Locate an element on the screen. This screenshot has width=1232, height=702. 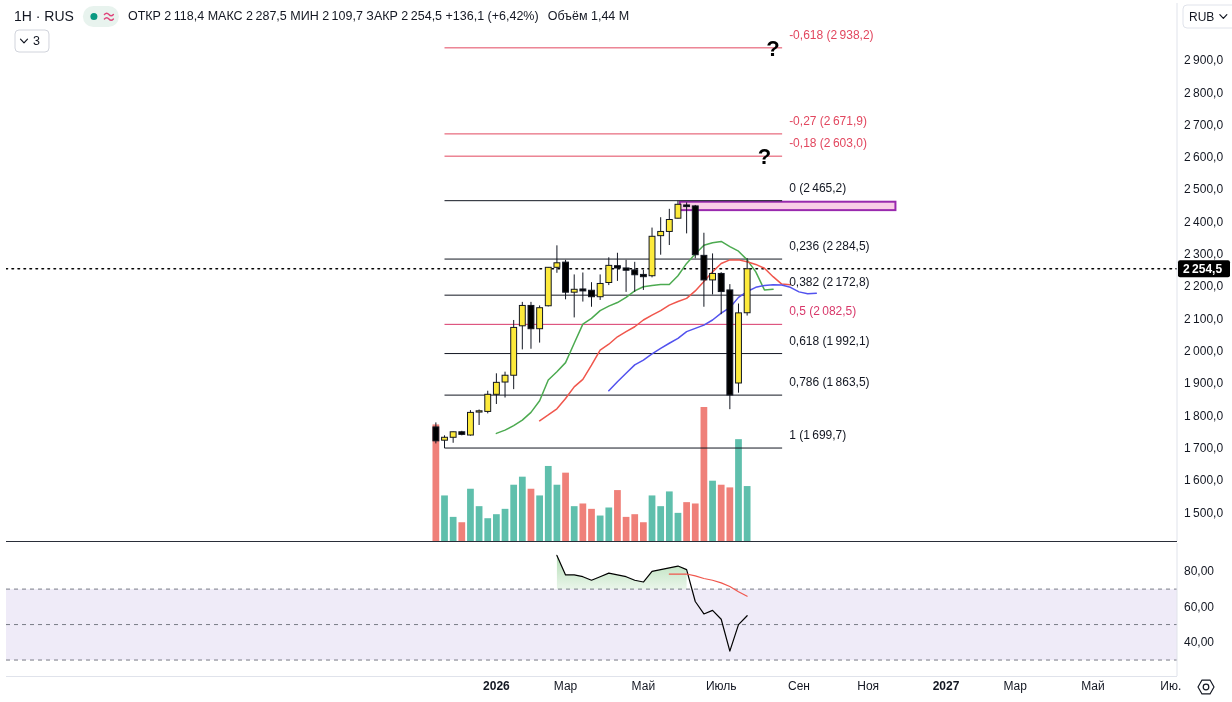
y-tick-label: 2 000,0 is located at coordinates (1204, 351).